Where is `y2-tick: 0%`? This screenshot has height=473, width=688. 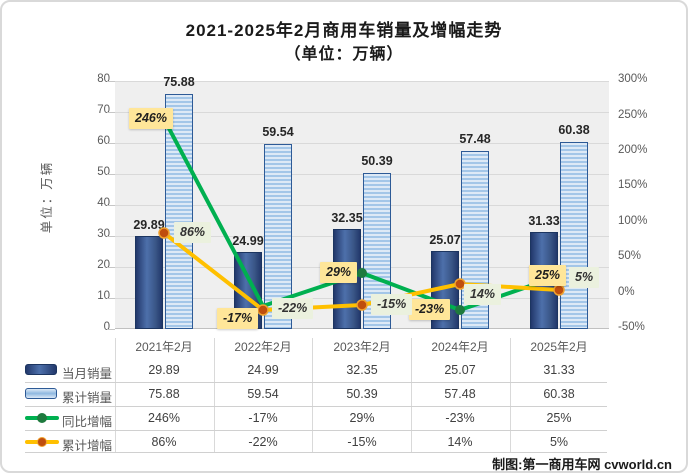 y2-tick: 0% is located at coordinates (626, 292).